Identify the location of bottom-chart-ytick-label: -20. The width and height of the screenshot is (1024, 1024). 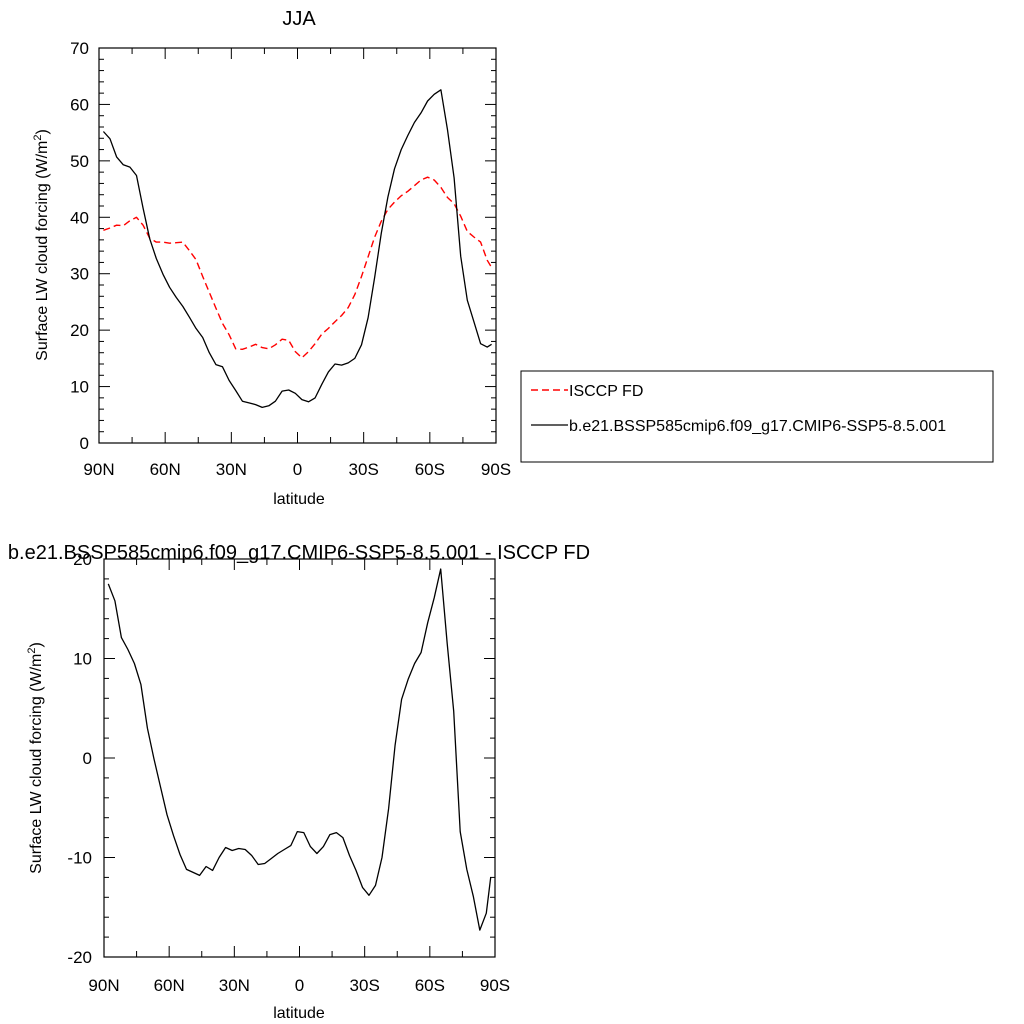
(79, 957).